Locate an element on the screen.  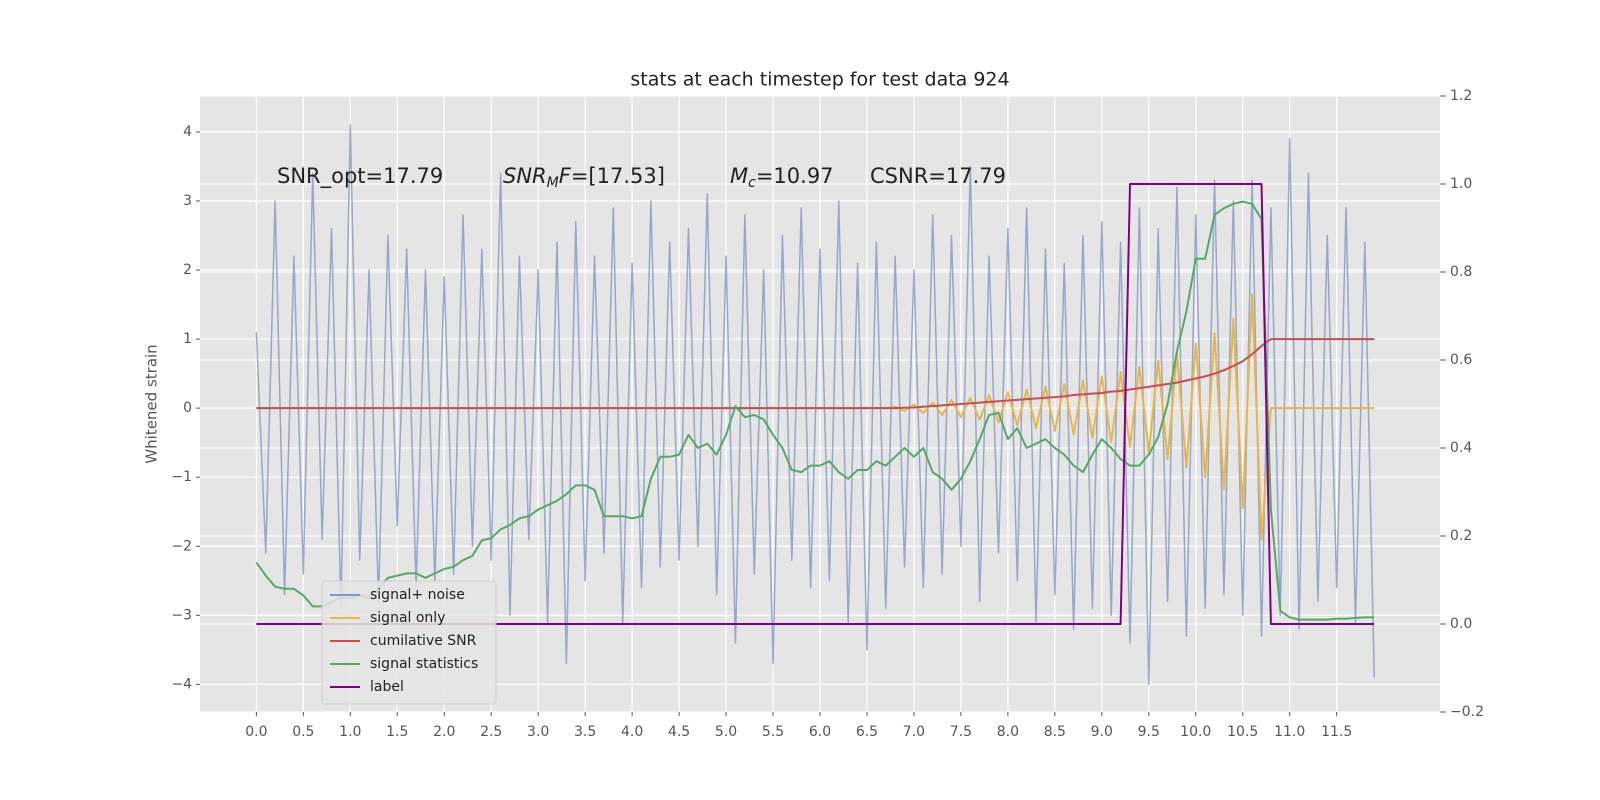
annotation-part: CSNR=17.79 is located at coordinates (938, 176).